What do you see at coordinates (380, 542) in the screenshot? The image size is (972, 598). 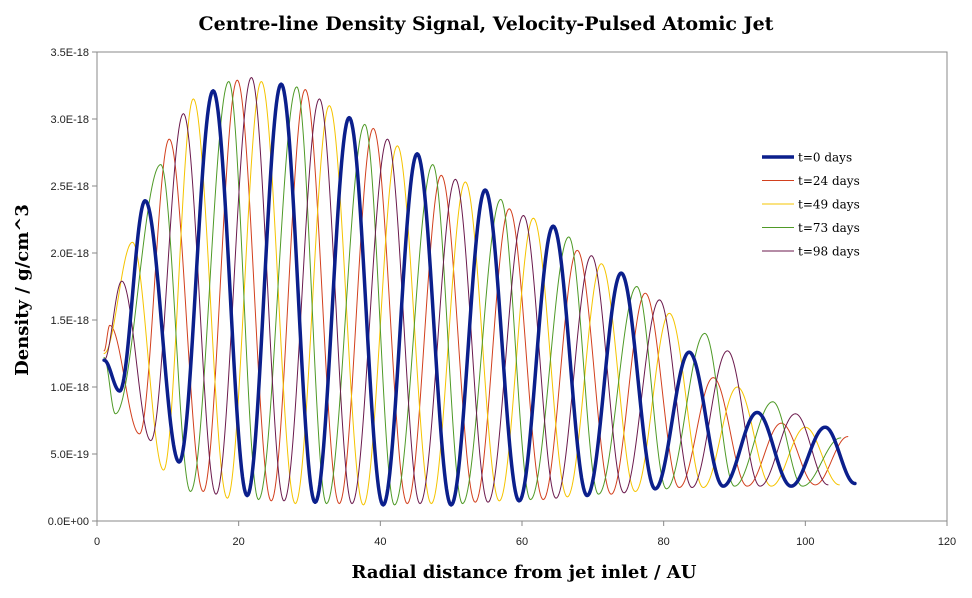 I see `x-tick-label: 40` at bounding box center [380, 542].